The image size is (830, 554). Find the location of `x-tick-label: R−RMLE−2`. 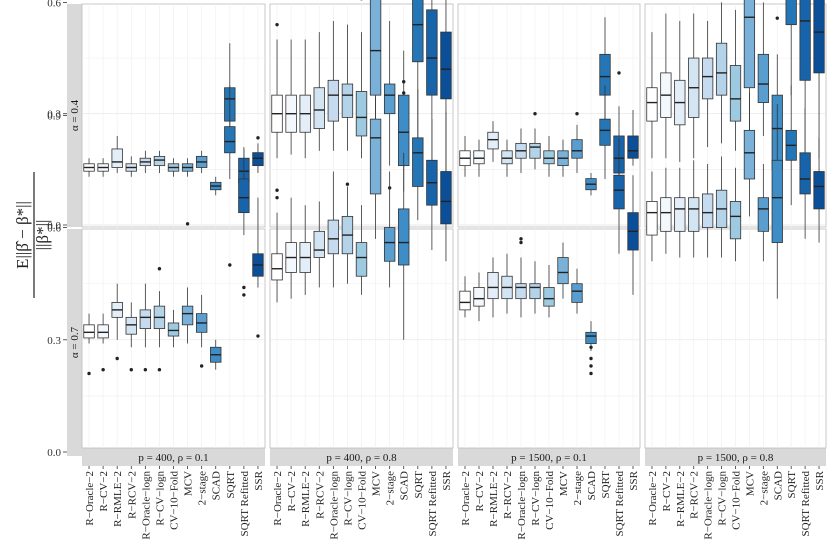

x-tick-label: R−RMLE−2 is located at coordinates (306, 499).